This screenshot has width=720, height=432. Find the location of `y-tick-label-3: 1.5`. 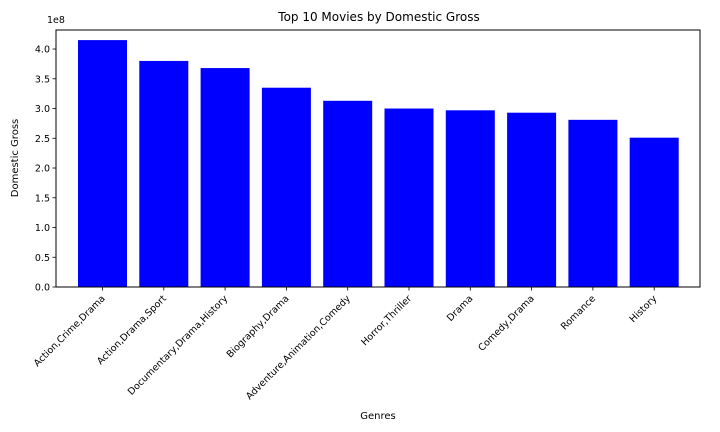

y-tick-label-3: 1.5 is located at coordinates (42, 198).